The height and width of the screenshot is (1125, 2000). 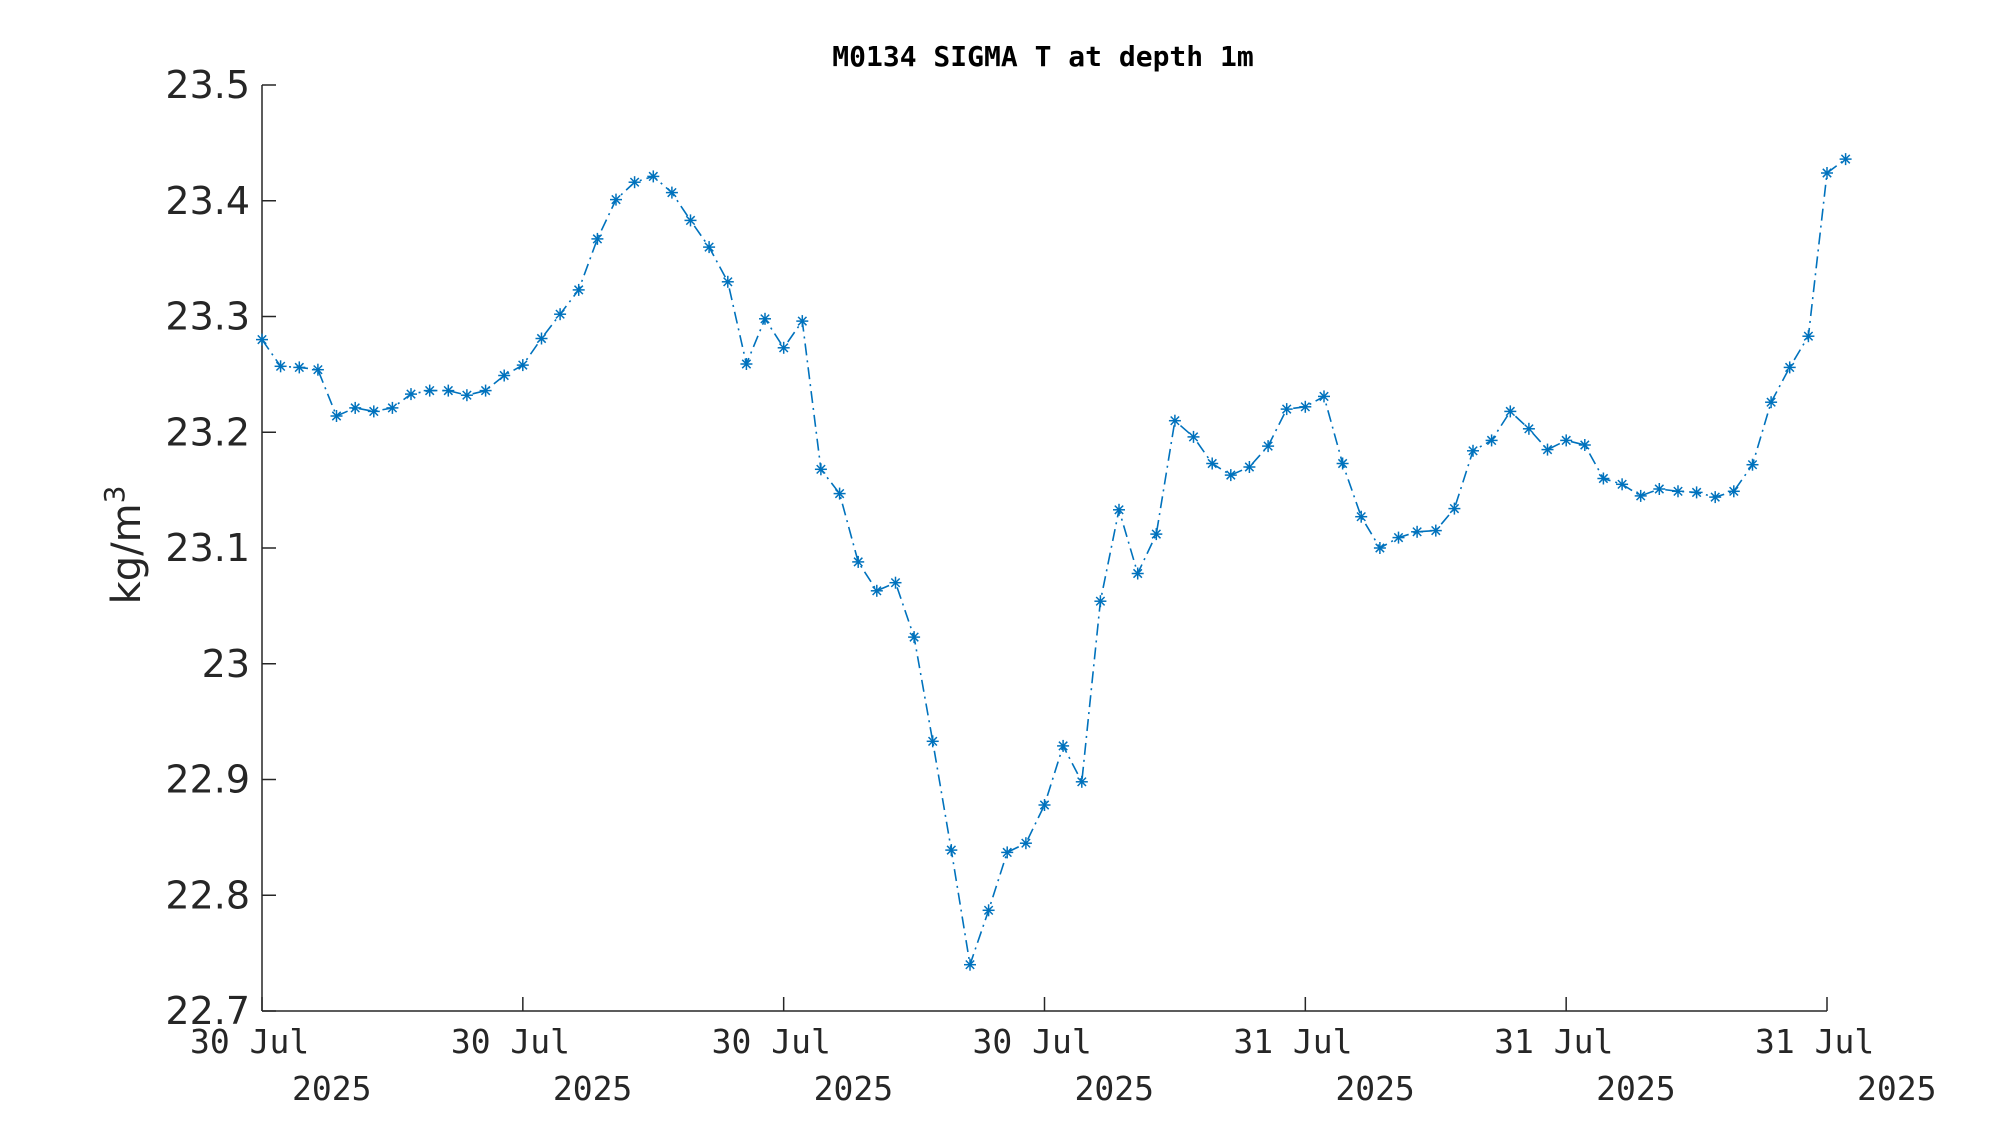 I want to click on y-tick-label: 23, so click(x=226, y=664).